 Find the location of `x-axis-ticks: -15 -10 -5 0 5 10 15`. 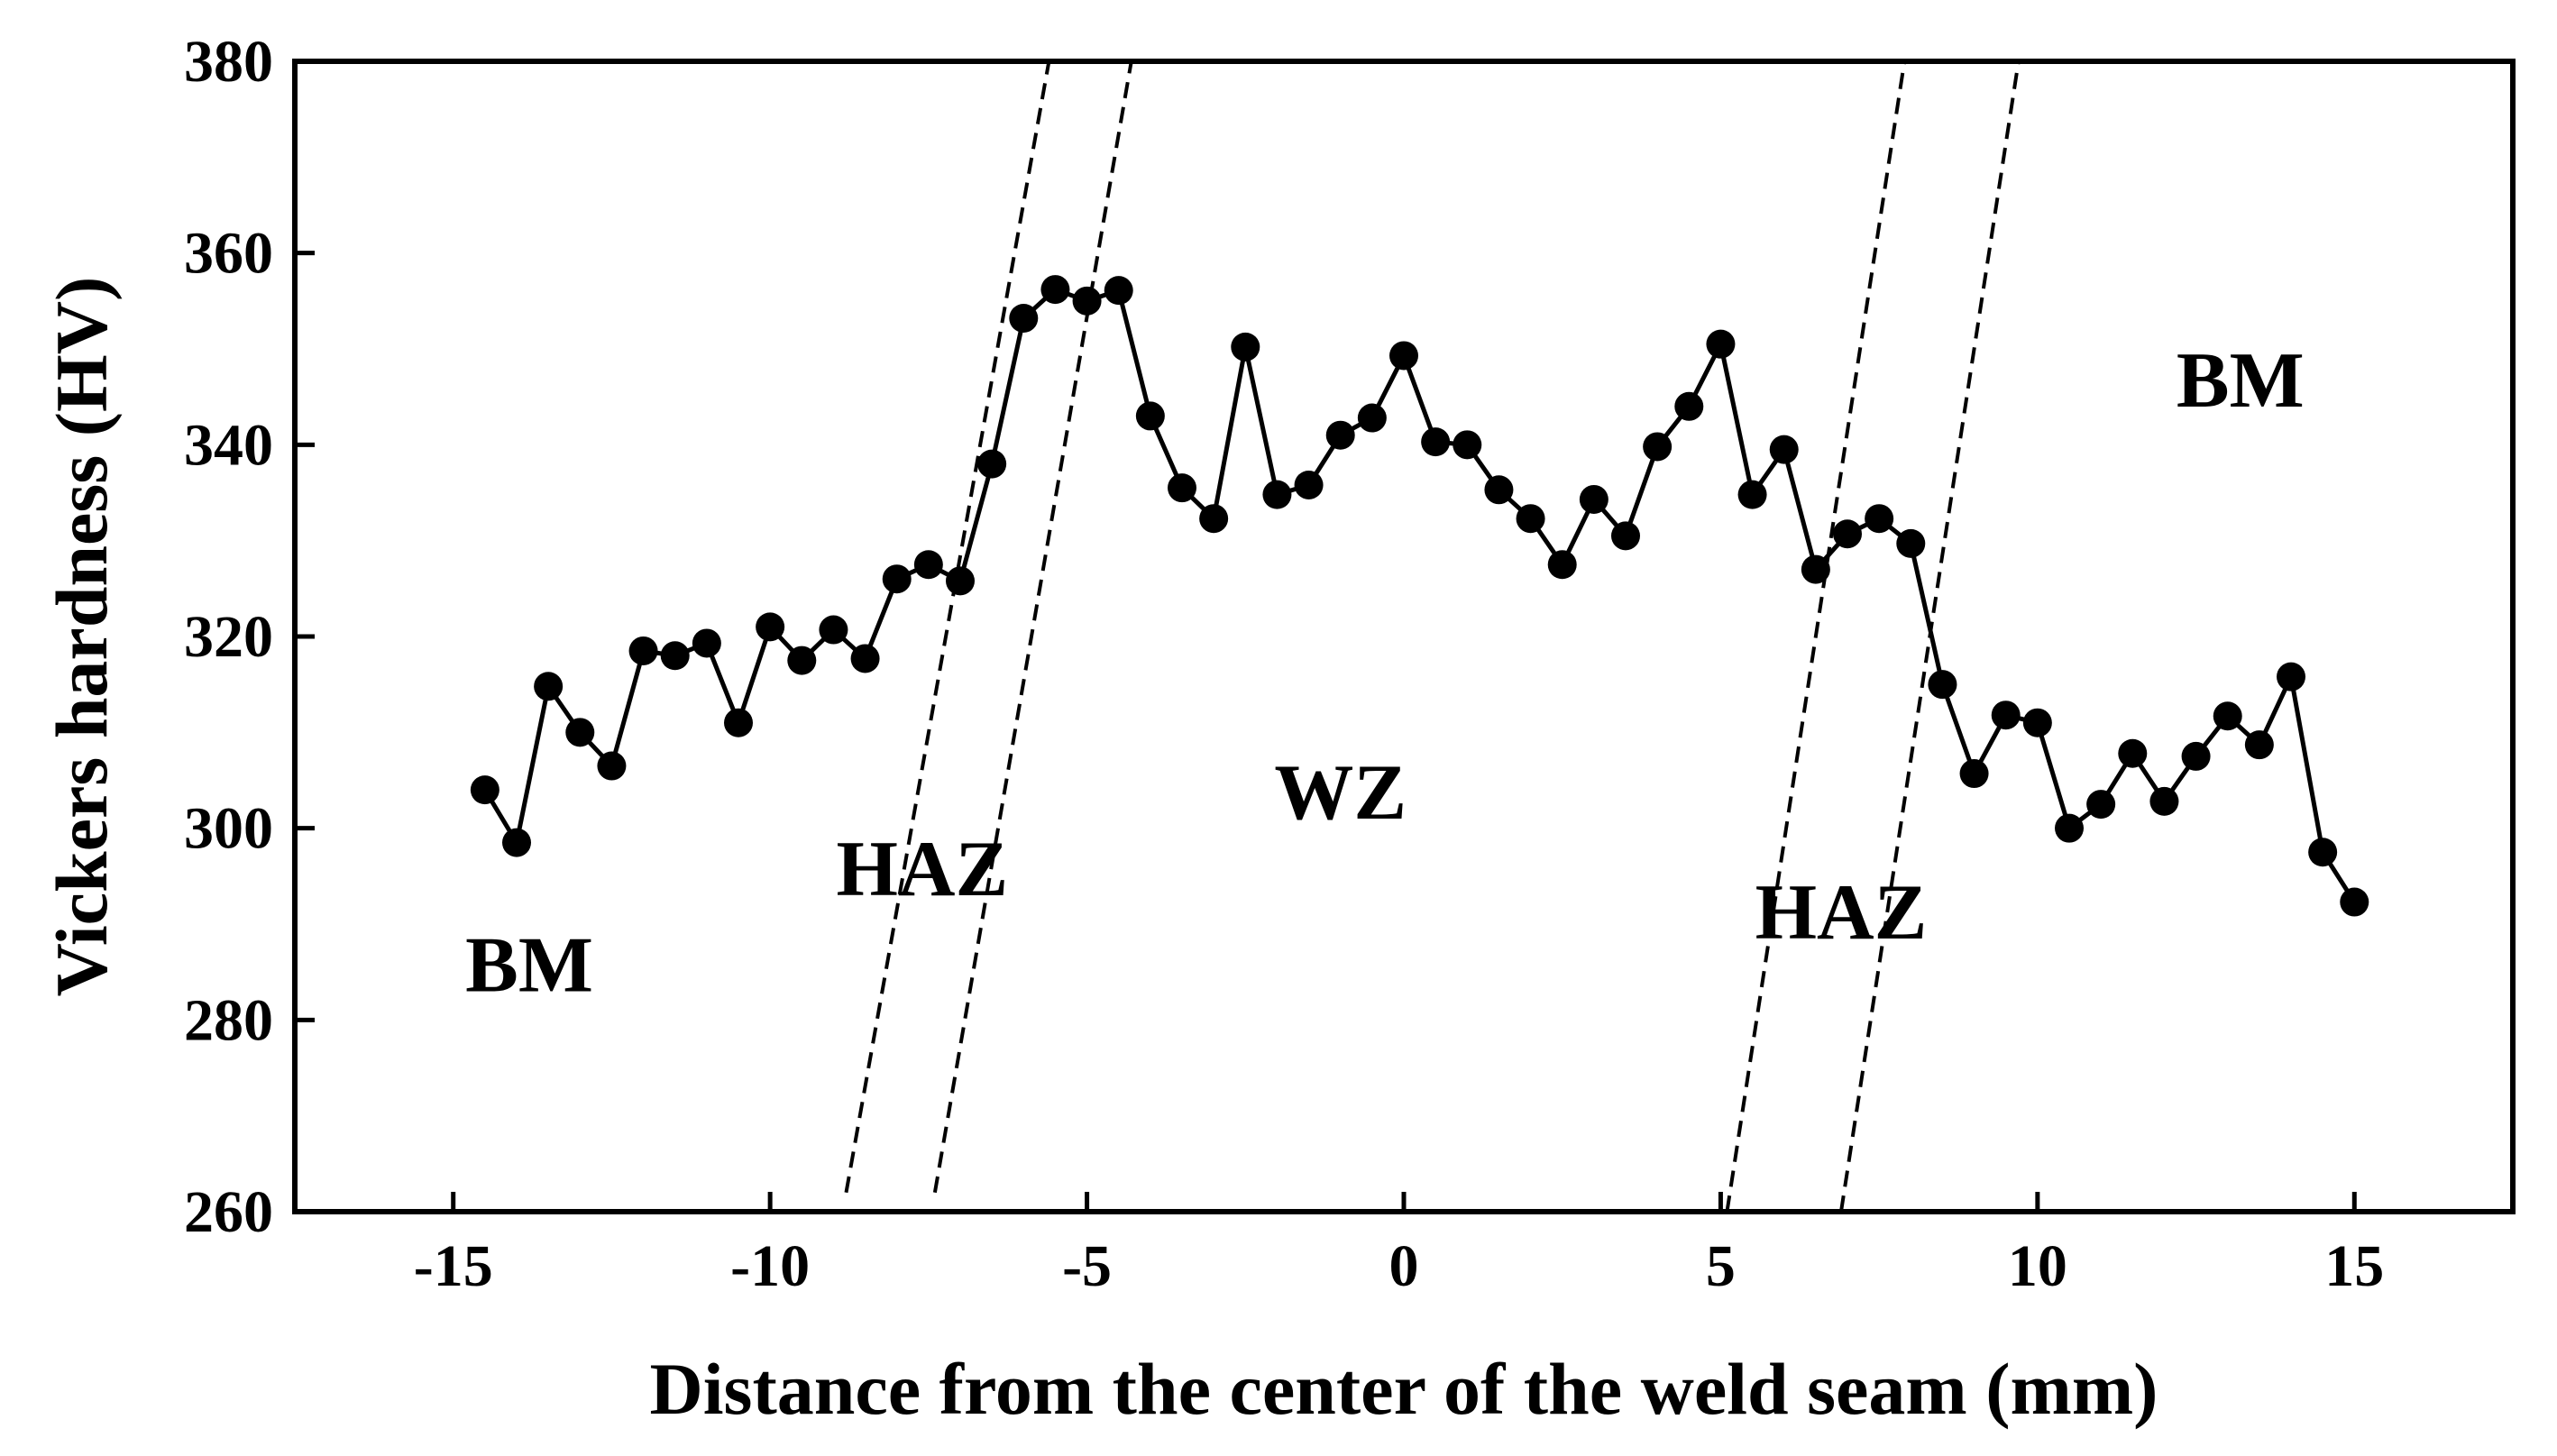

x-axis-ticks: -15 -10 -5 0 5 10 15 is located at coordinates (1399, 1245).